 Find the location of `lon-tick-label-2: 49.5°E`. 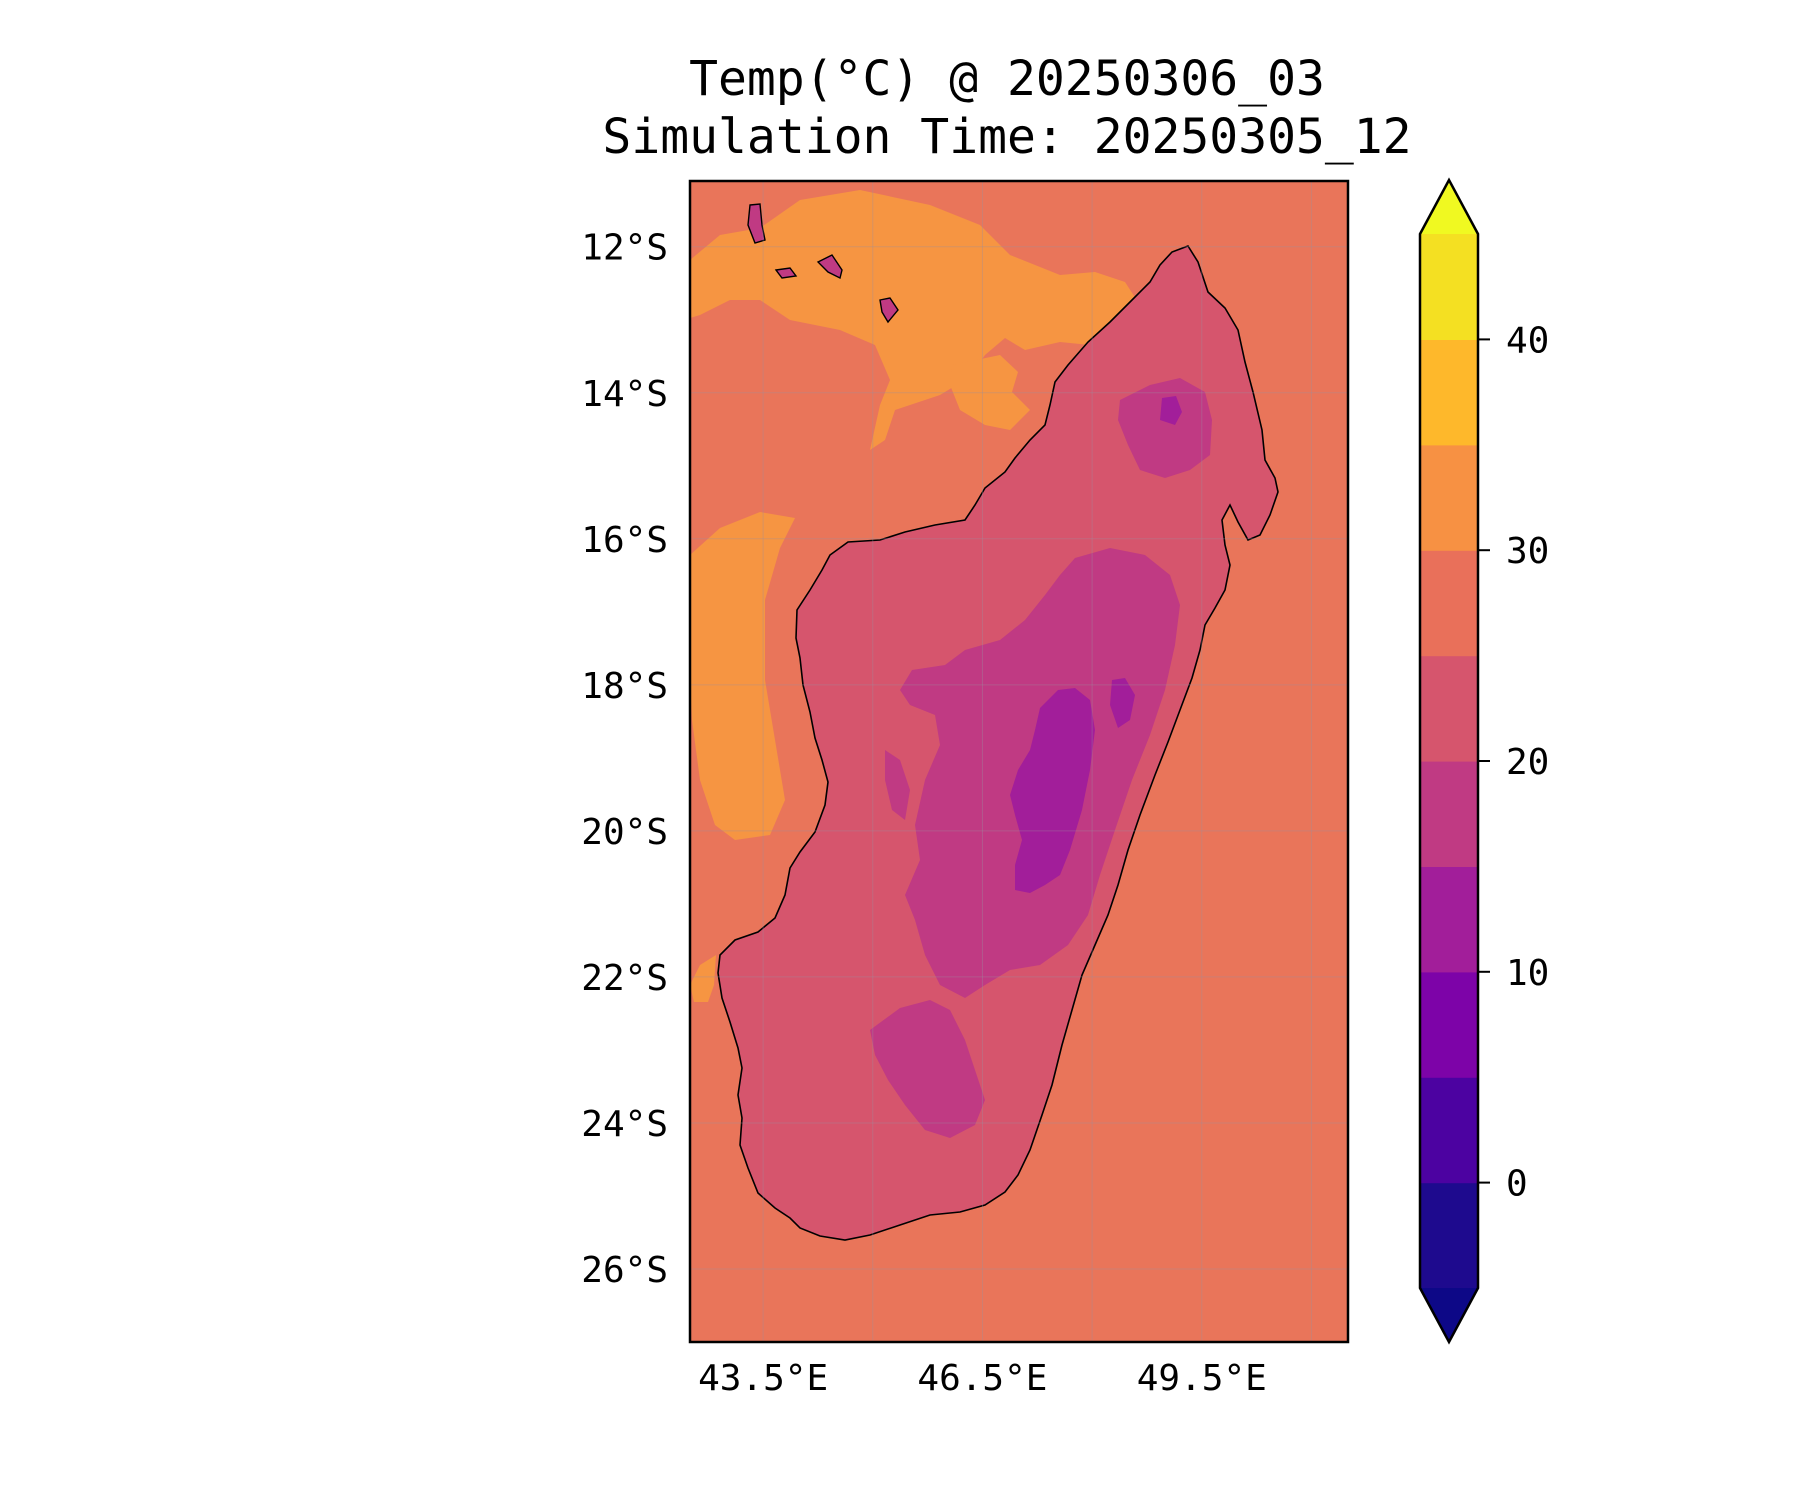

lon-tick-label-2: 49.5°E is located at coordinates (1202, 1378).